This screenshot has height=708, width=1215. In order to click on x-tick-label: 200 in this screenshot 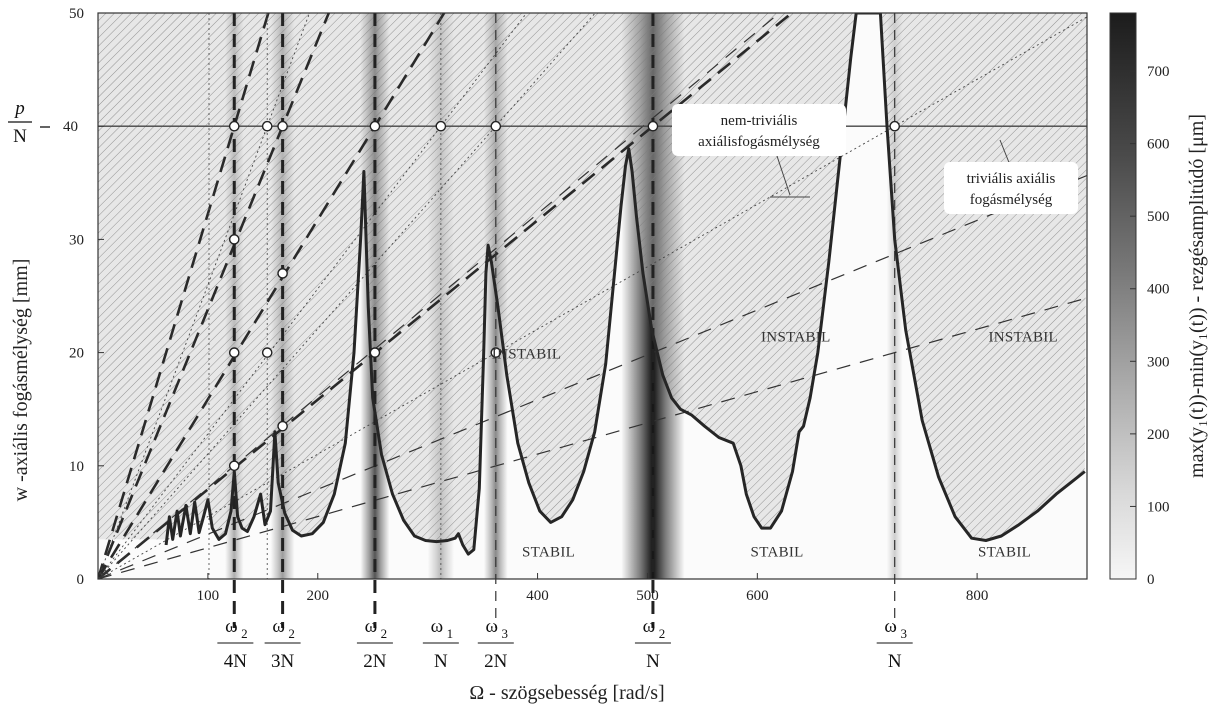, I will do `click(318, 596)`.